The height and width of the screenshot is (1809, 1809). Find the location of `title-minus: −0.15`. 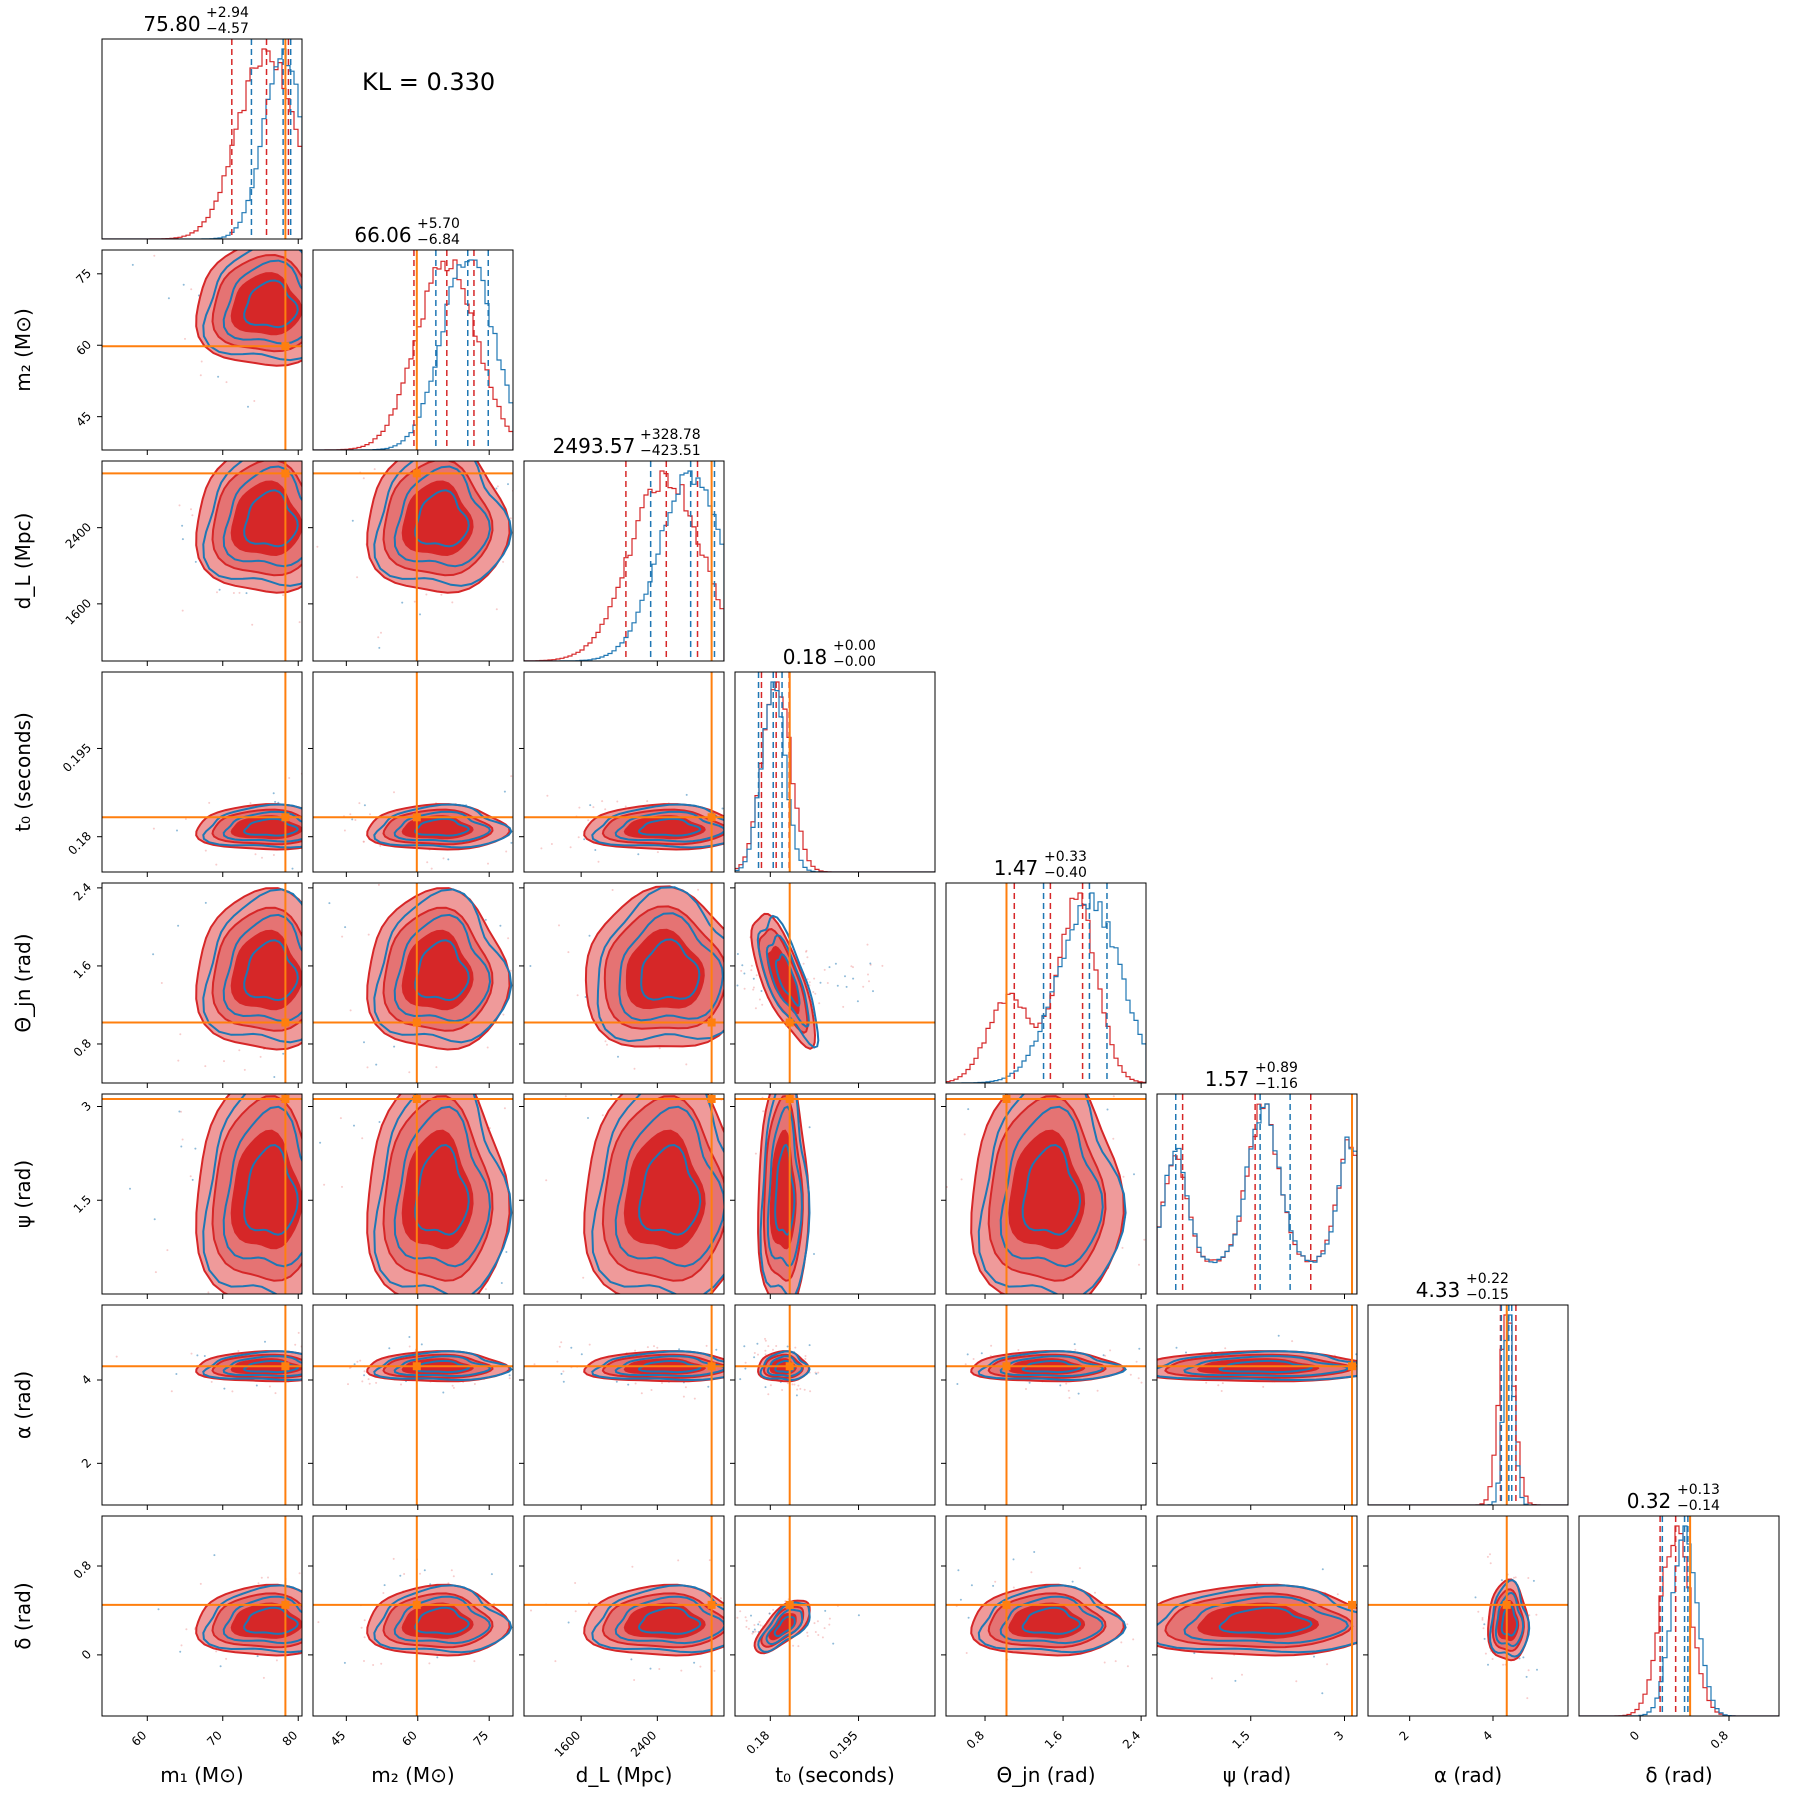

title-minus: −0.15 is located at coordinates (1487, 1295).